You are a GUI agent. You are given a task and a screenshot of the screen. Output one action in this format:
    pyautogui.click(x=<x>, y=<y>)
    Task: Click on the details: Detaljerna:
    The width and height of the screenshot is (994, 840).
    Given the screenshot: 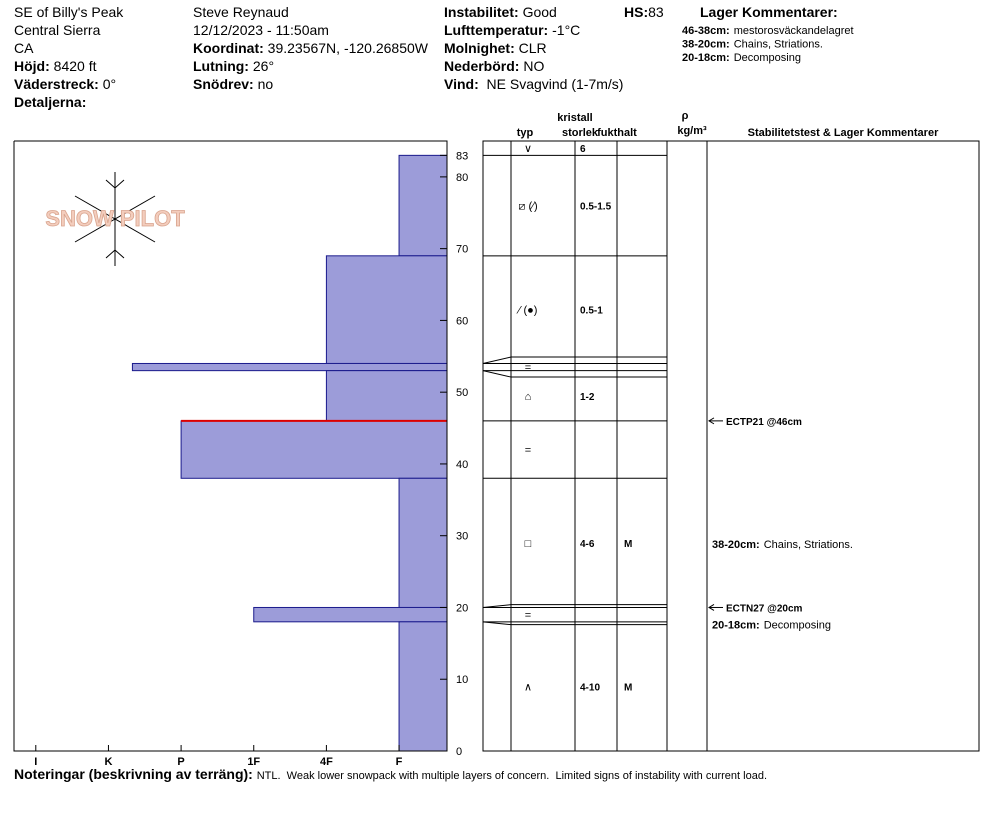 What is the action you would take?
    pyautogui.click(x=50, y=102)
    